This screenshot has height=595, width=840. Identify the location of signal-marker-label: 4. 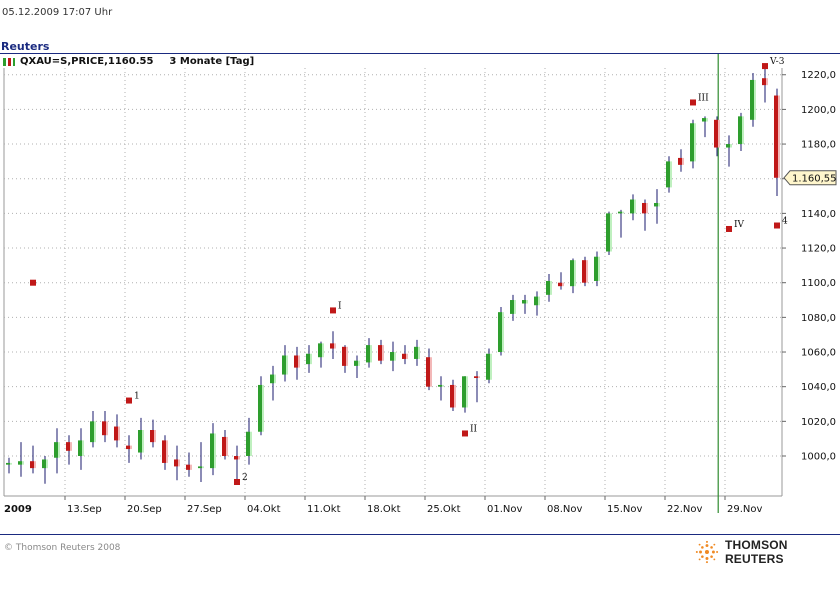
(785, 222).